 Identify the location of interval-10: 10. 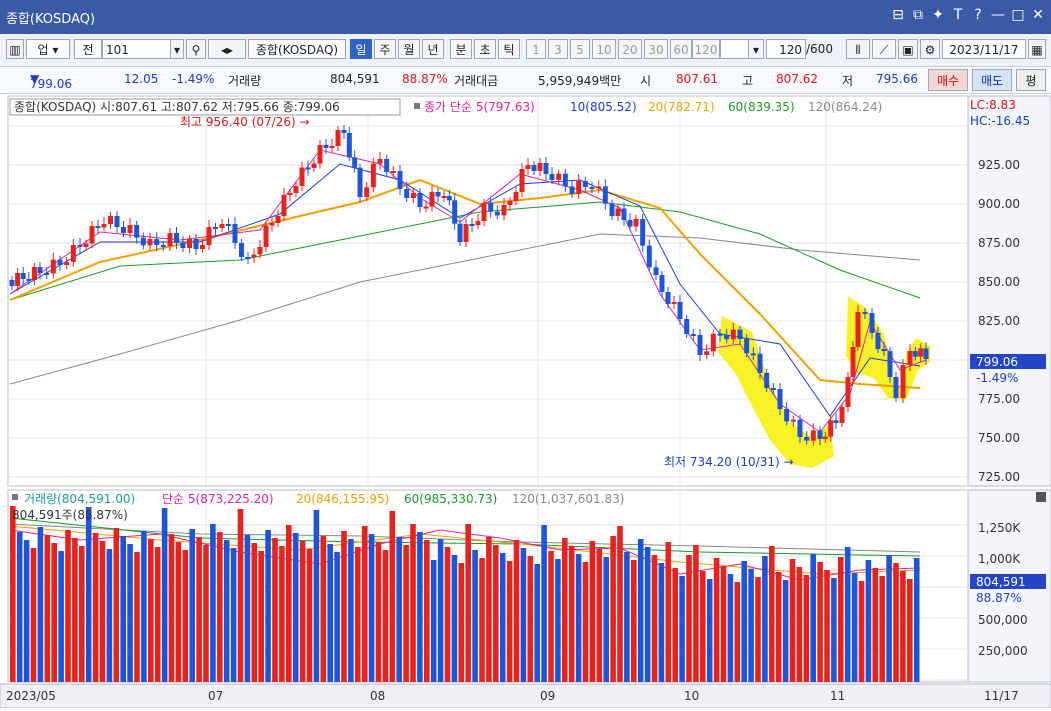
(604, 49).